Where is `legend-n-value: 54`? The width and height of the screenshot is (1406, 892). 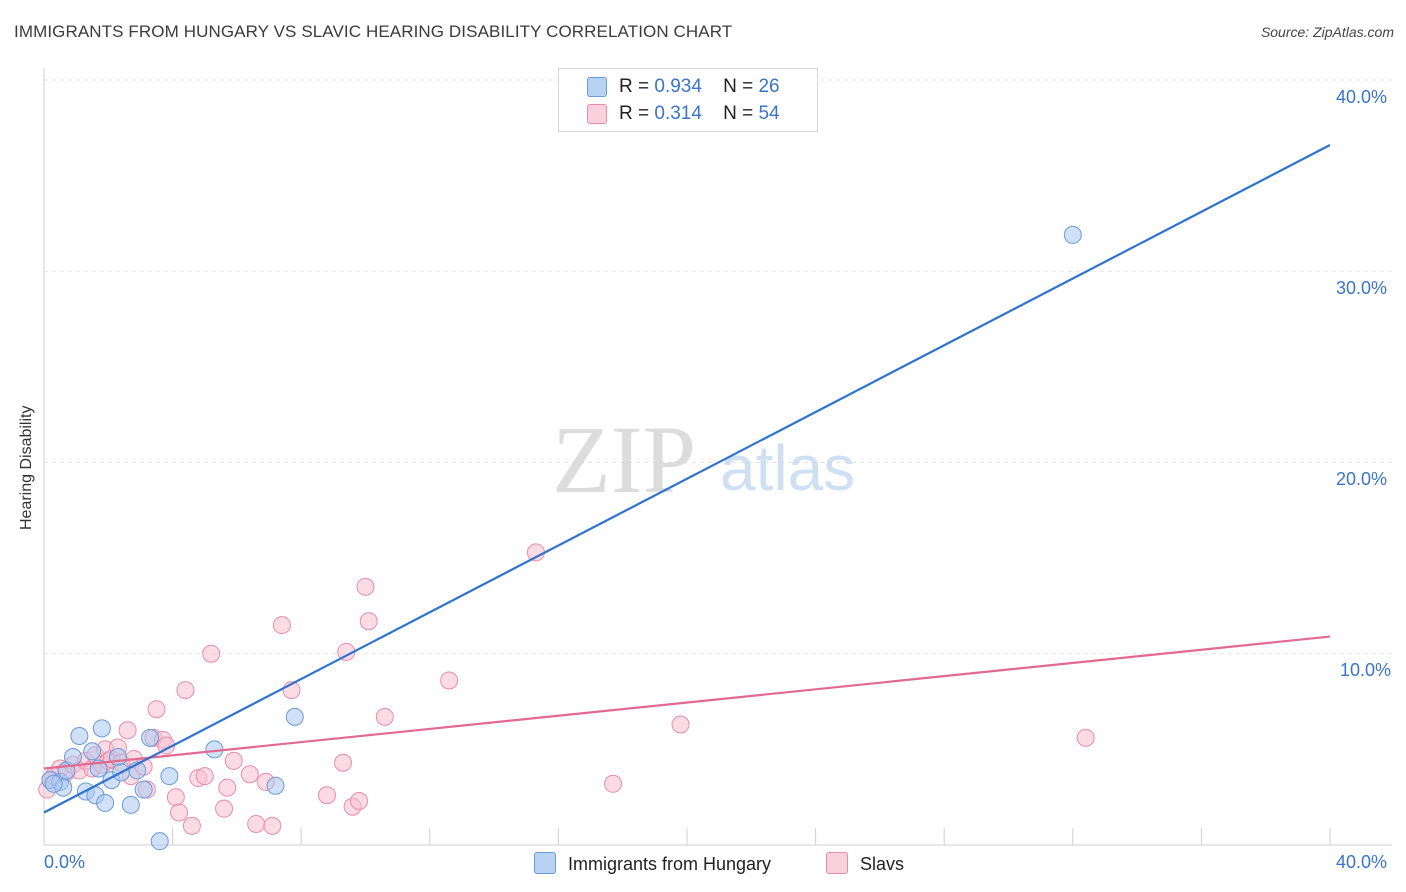 legend-n-value: 54 is located at coordinates (769, 113).